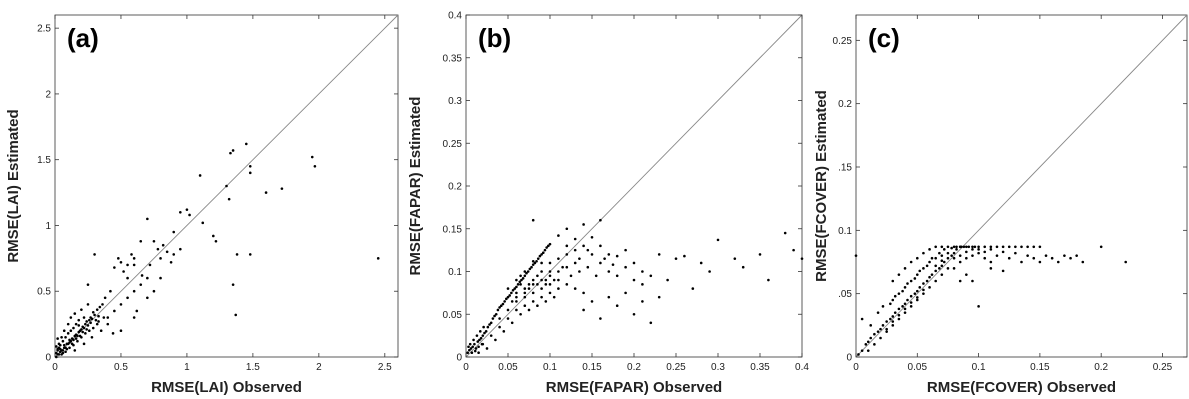  What do you see at coordinates (385, 367) in the screenshot?
I see `x-tick-label: 2.5` at bounding box center [385, 367].